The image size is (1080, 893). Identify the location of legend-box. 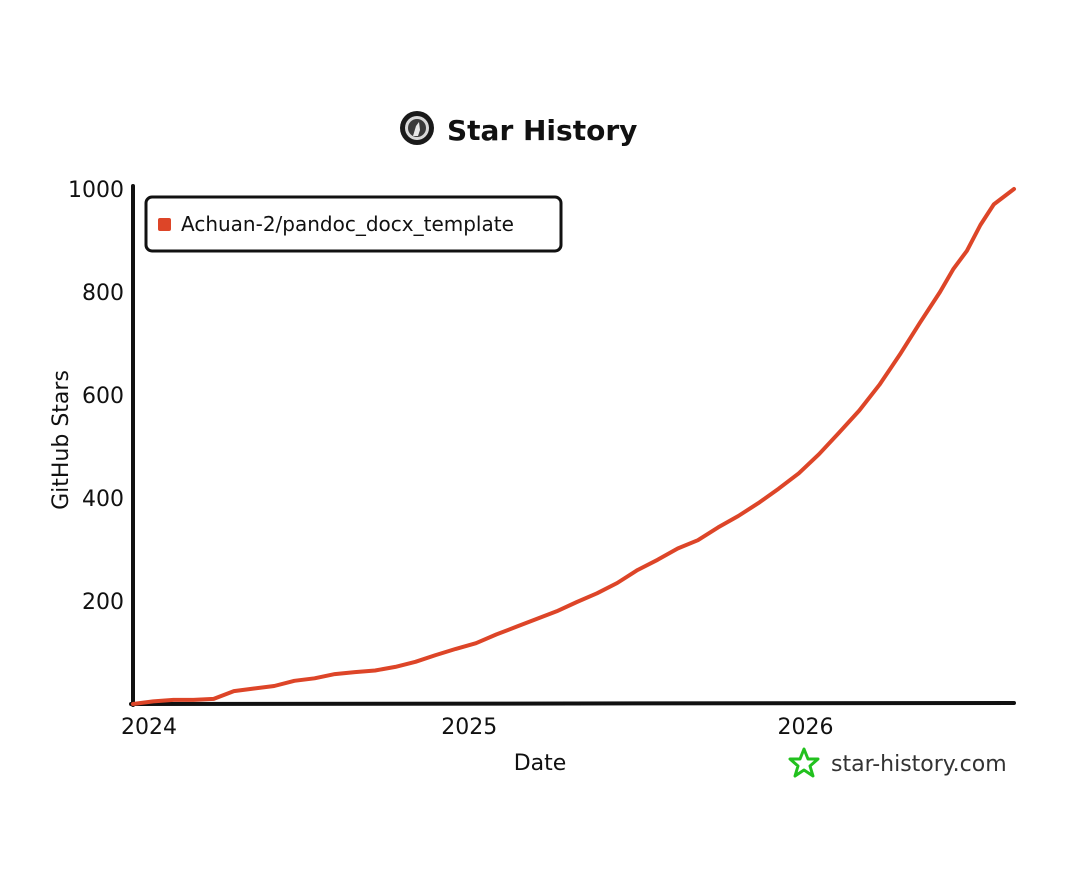
(353, 224).